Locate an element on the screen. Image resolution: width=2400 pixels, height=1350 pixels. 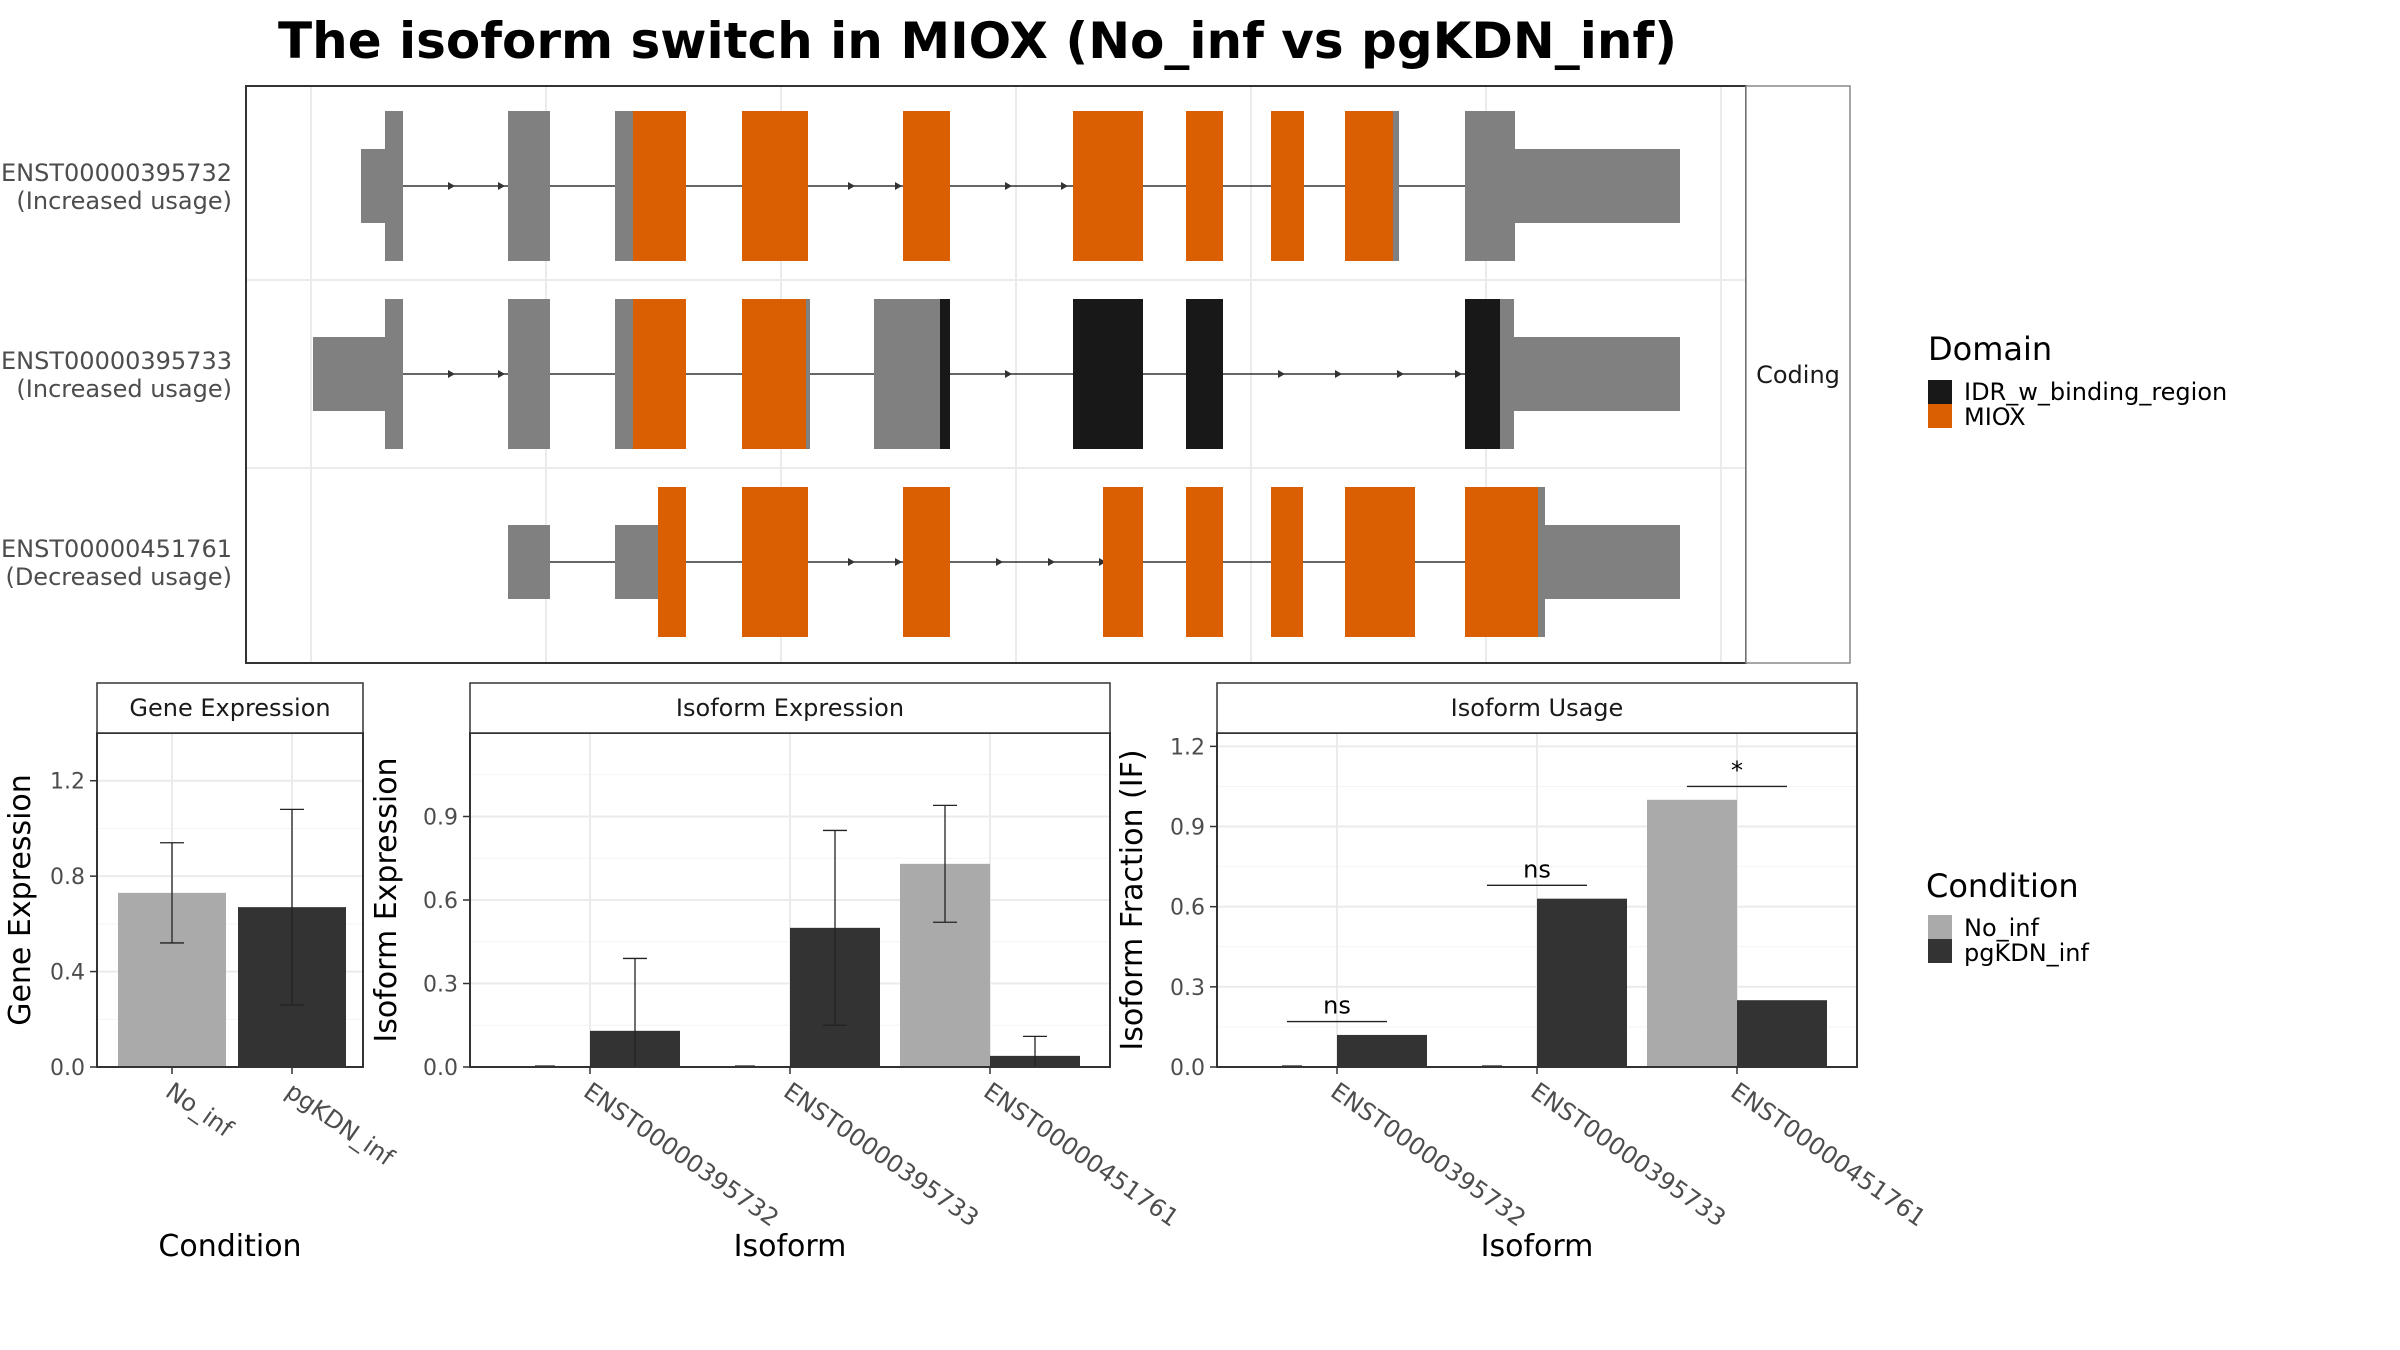
significance-label: * is located at coordinates (1737, 770).